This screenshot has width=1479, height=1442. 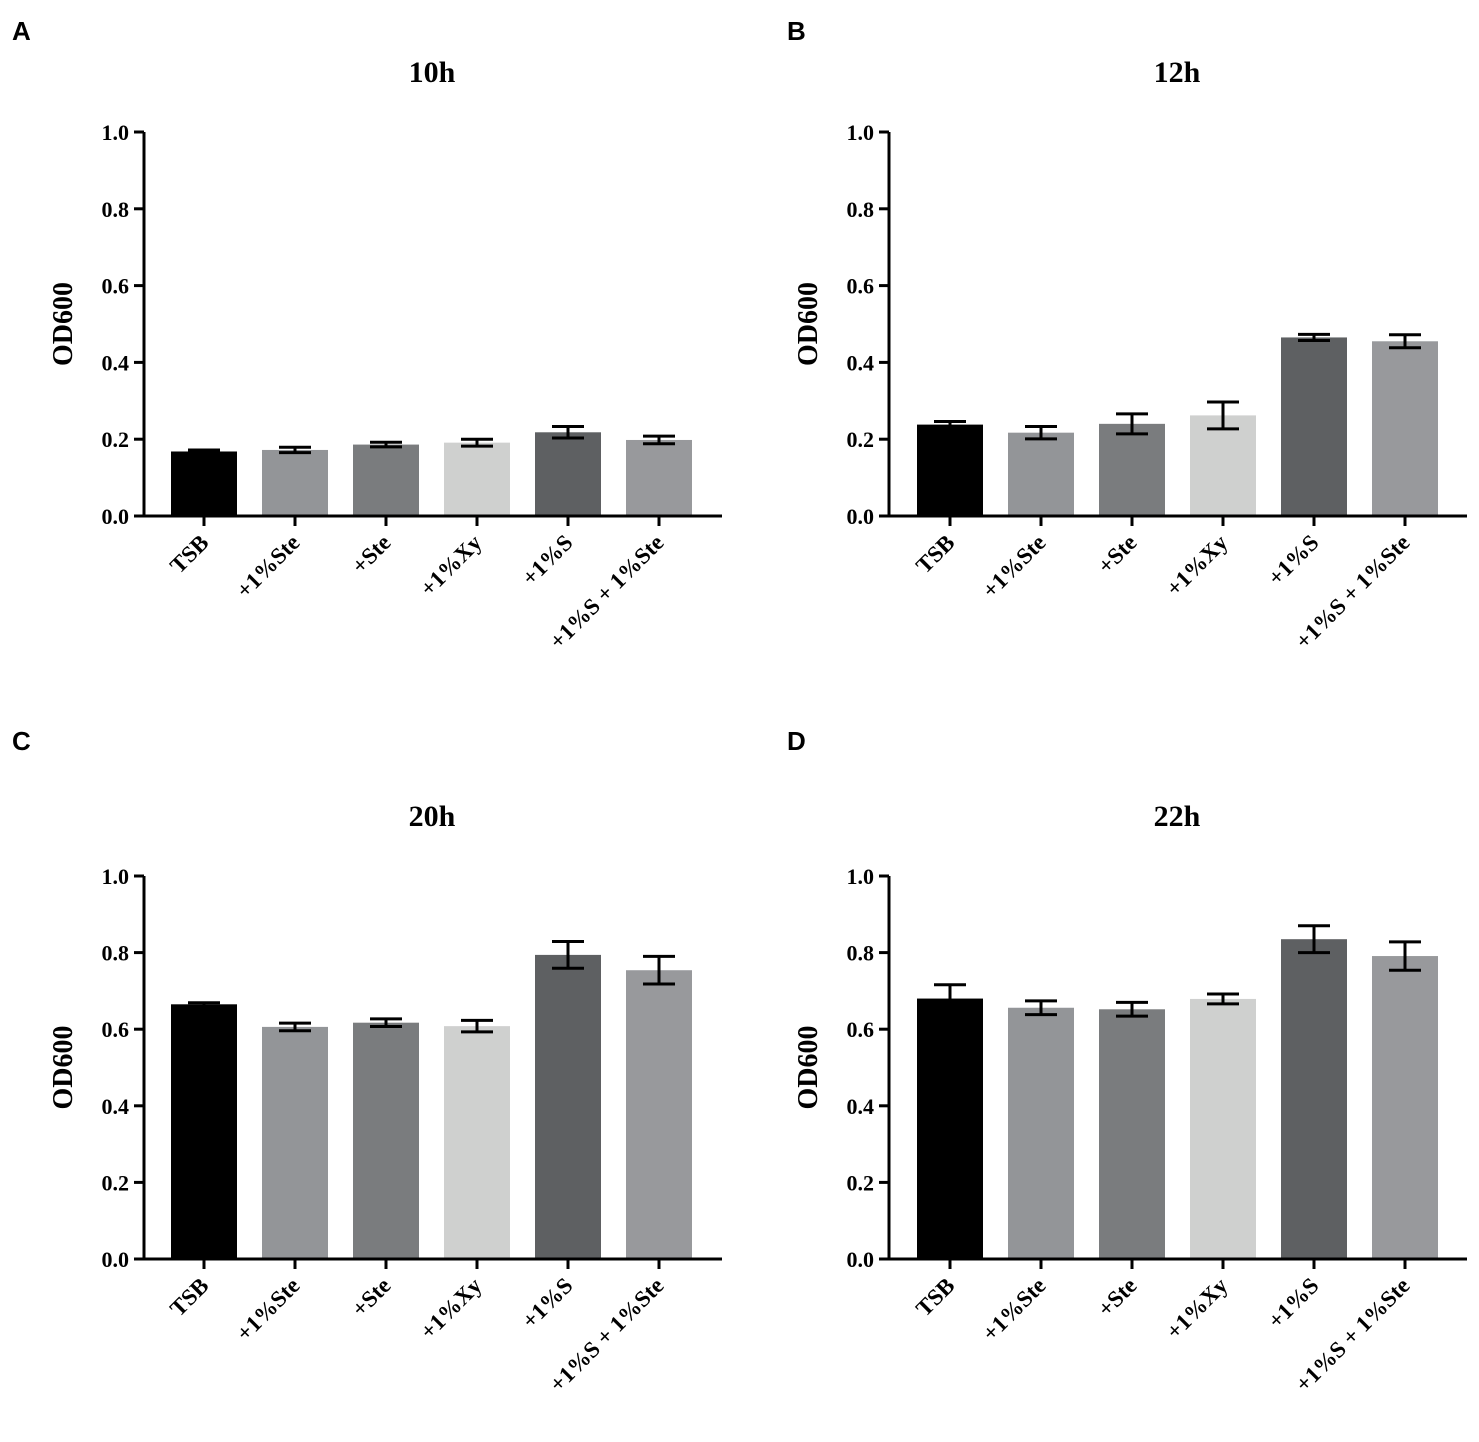 What do you see at coordinates (21, 741) in the screenshot?
I see `panel-letter: C` at bounding box center [21, 741].